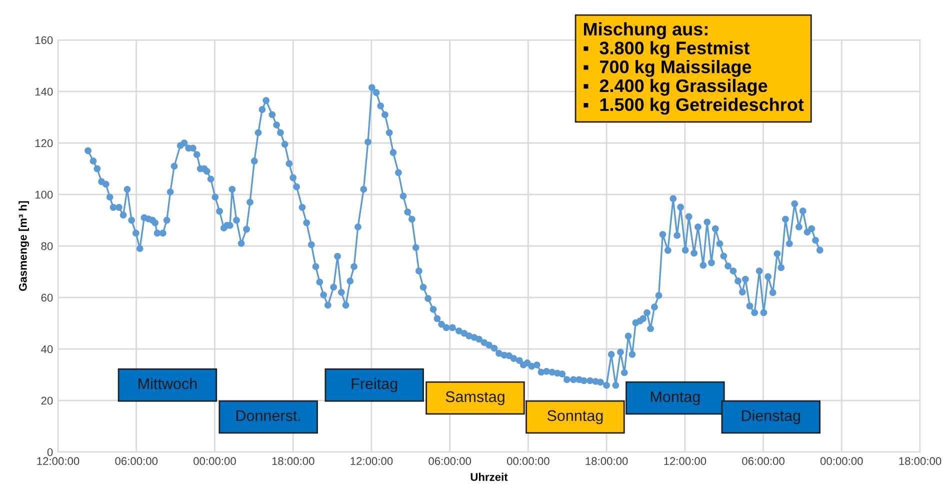  I want to click on y-tick-label: 0, so click(50, 452).